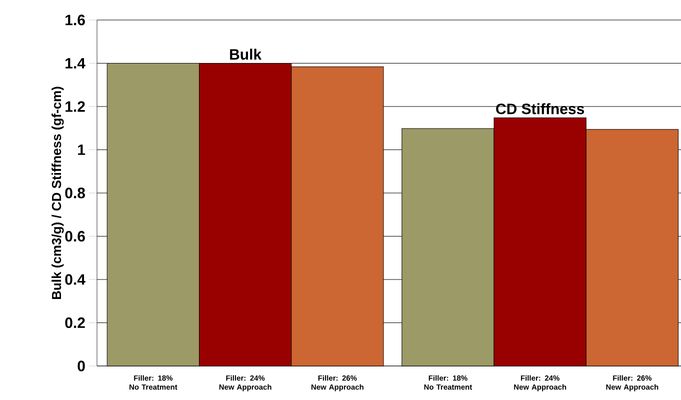 This screenshot has height=400, width=681. What do you see at coordinates (75, 279) in the screenshot?
I see `y-tick-label: 0.4` at bounding box center [75, 279].